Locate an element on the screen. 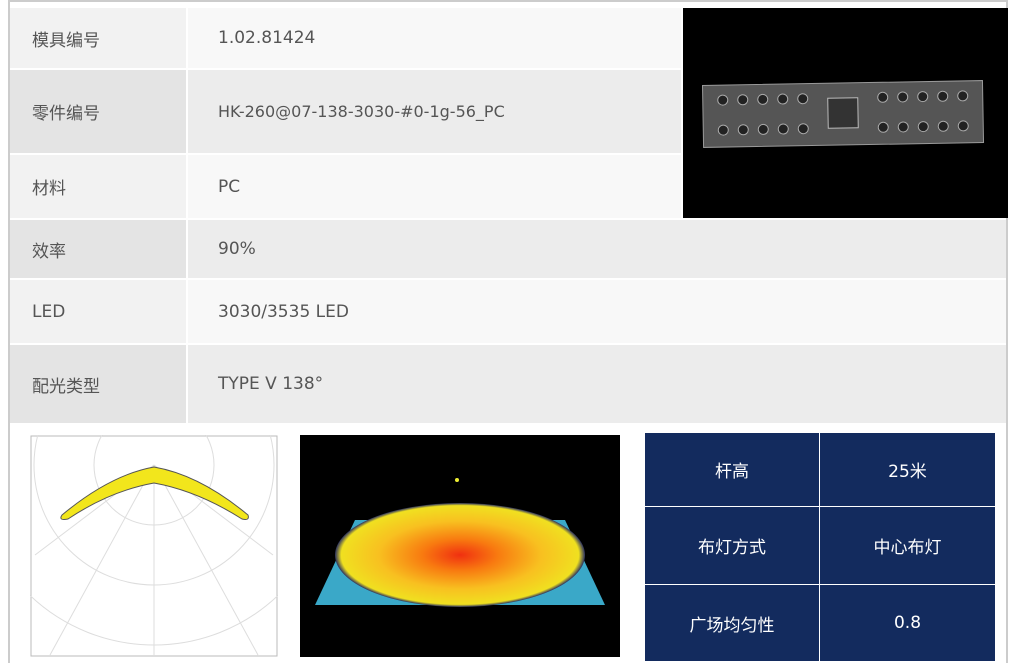  row-value: 90% is located at coordinates (597, 249).